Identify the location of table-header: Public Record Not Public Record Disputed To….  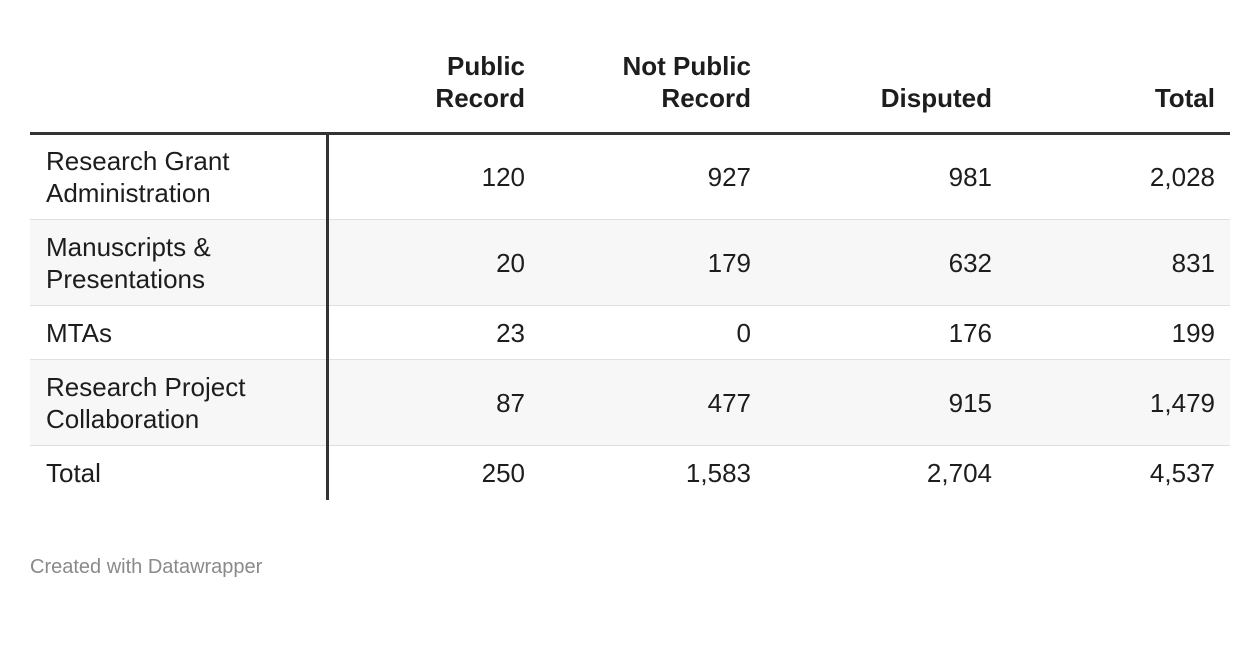
(630, 92).